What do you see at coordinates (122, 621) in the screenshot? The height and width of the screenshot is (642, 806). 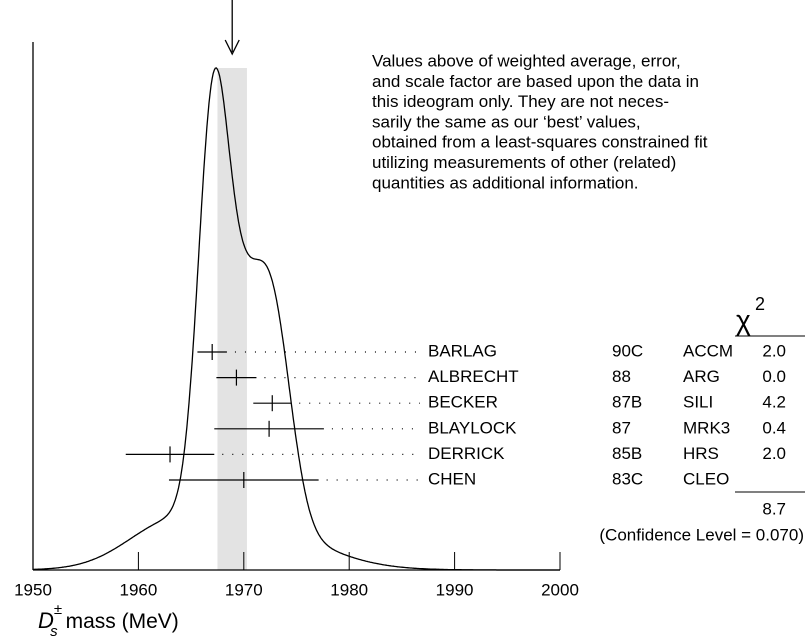 I see `x-label-text: mass (MeV)` at bounding box center [122, 621].